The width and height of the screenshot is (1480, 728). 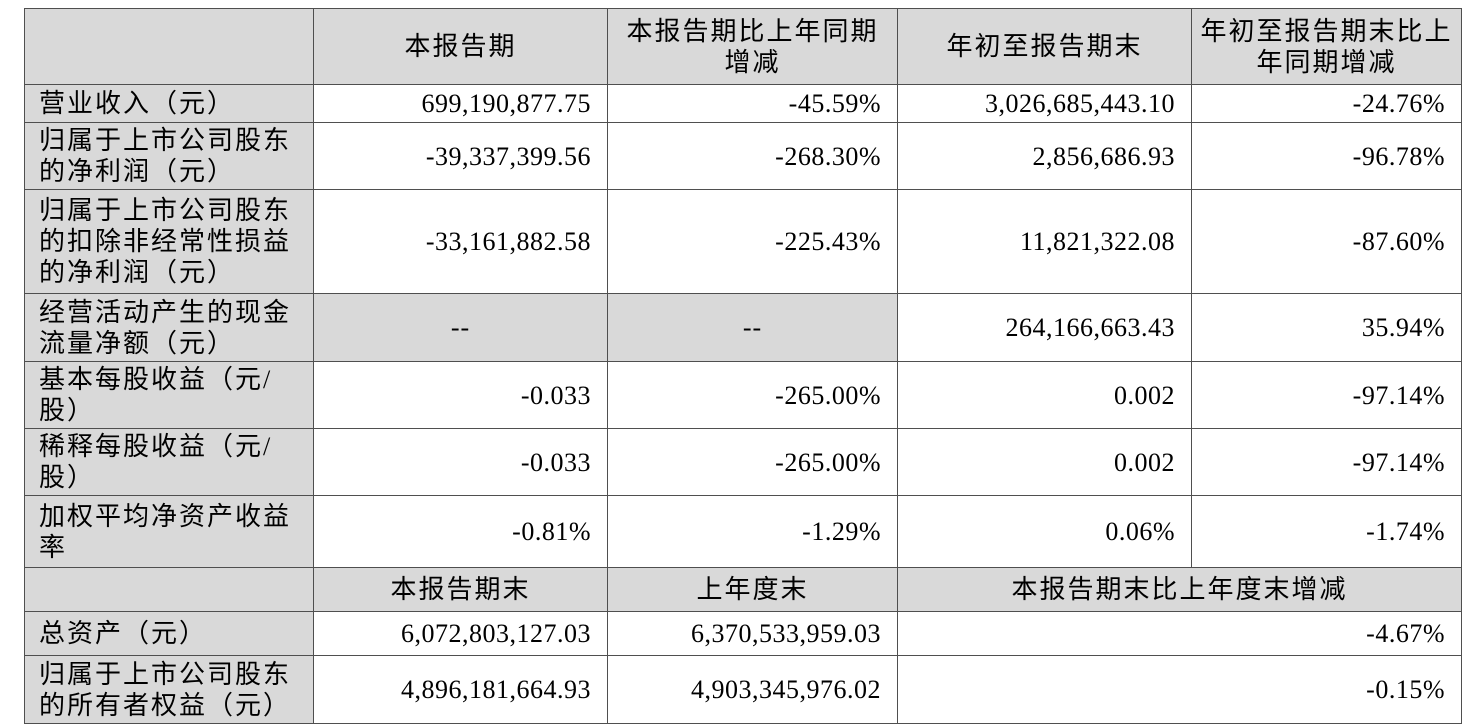 I want to click on table-row: 加权平均净资产收益率 -0.81% -1.29% 0.06% -1.74%, so click(x=743, y=531).